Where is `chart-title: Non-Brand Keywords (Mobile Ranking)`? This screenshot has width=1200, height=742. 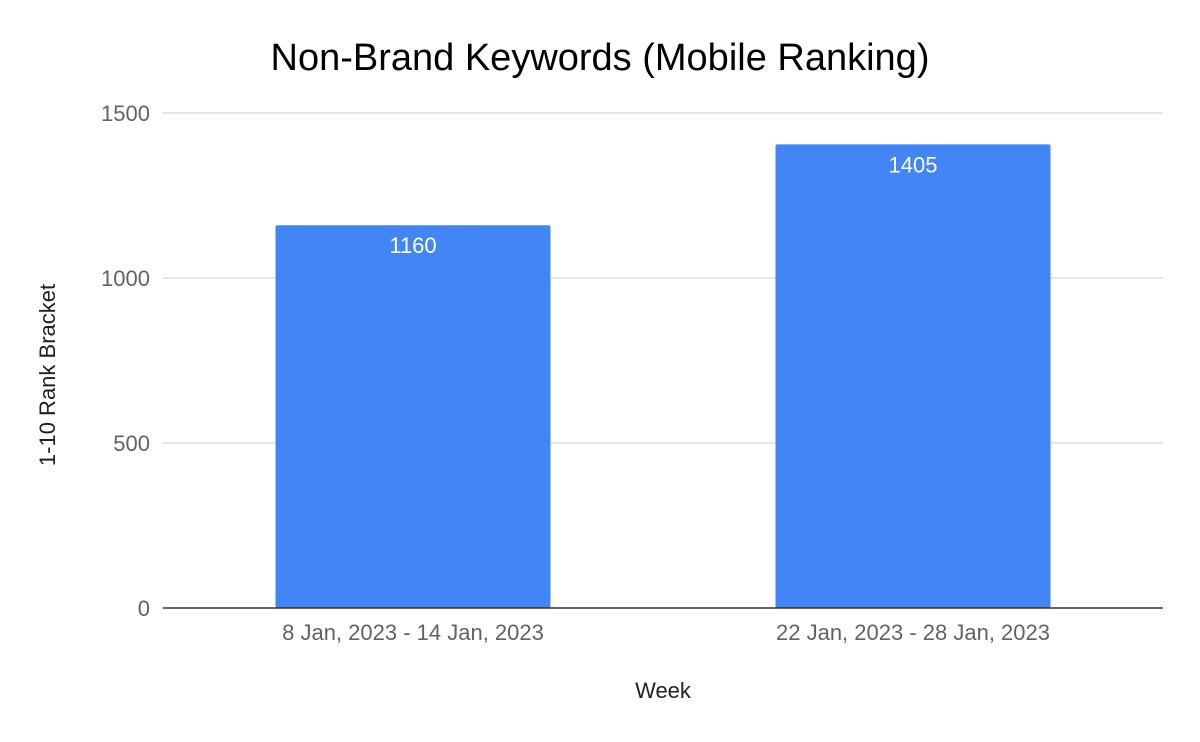
chart-title: Non-Brand Keywords (Mobile Ranking) is located at coordinates (600, 58).